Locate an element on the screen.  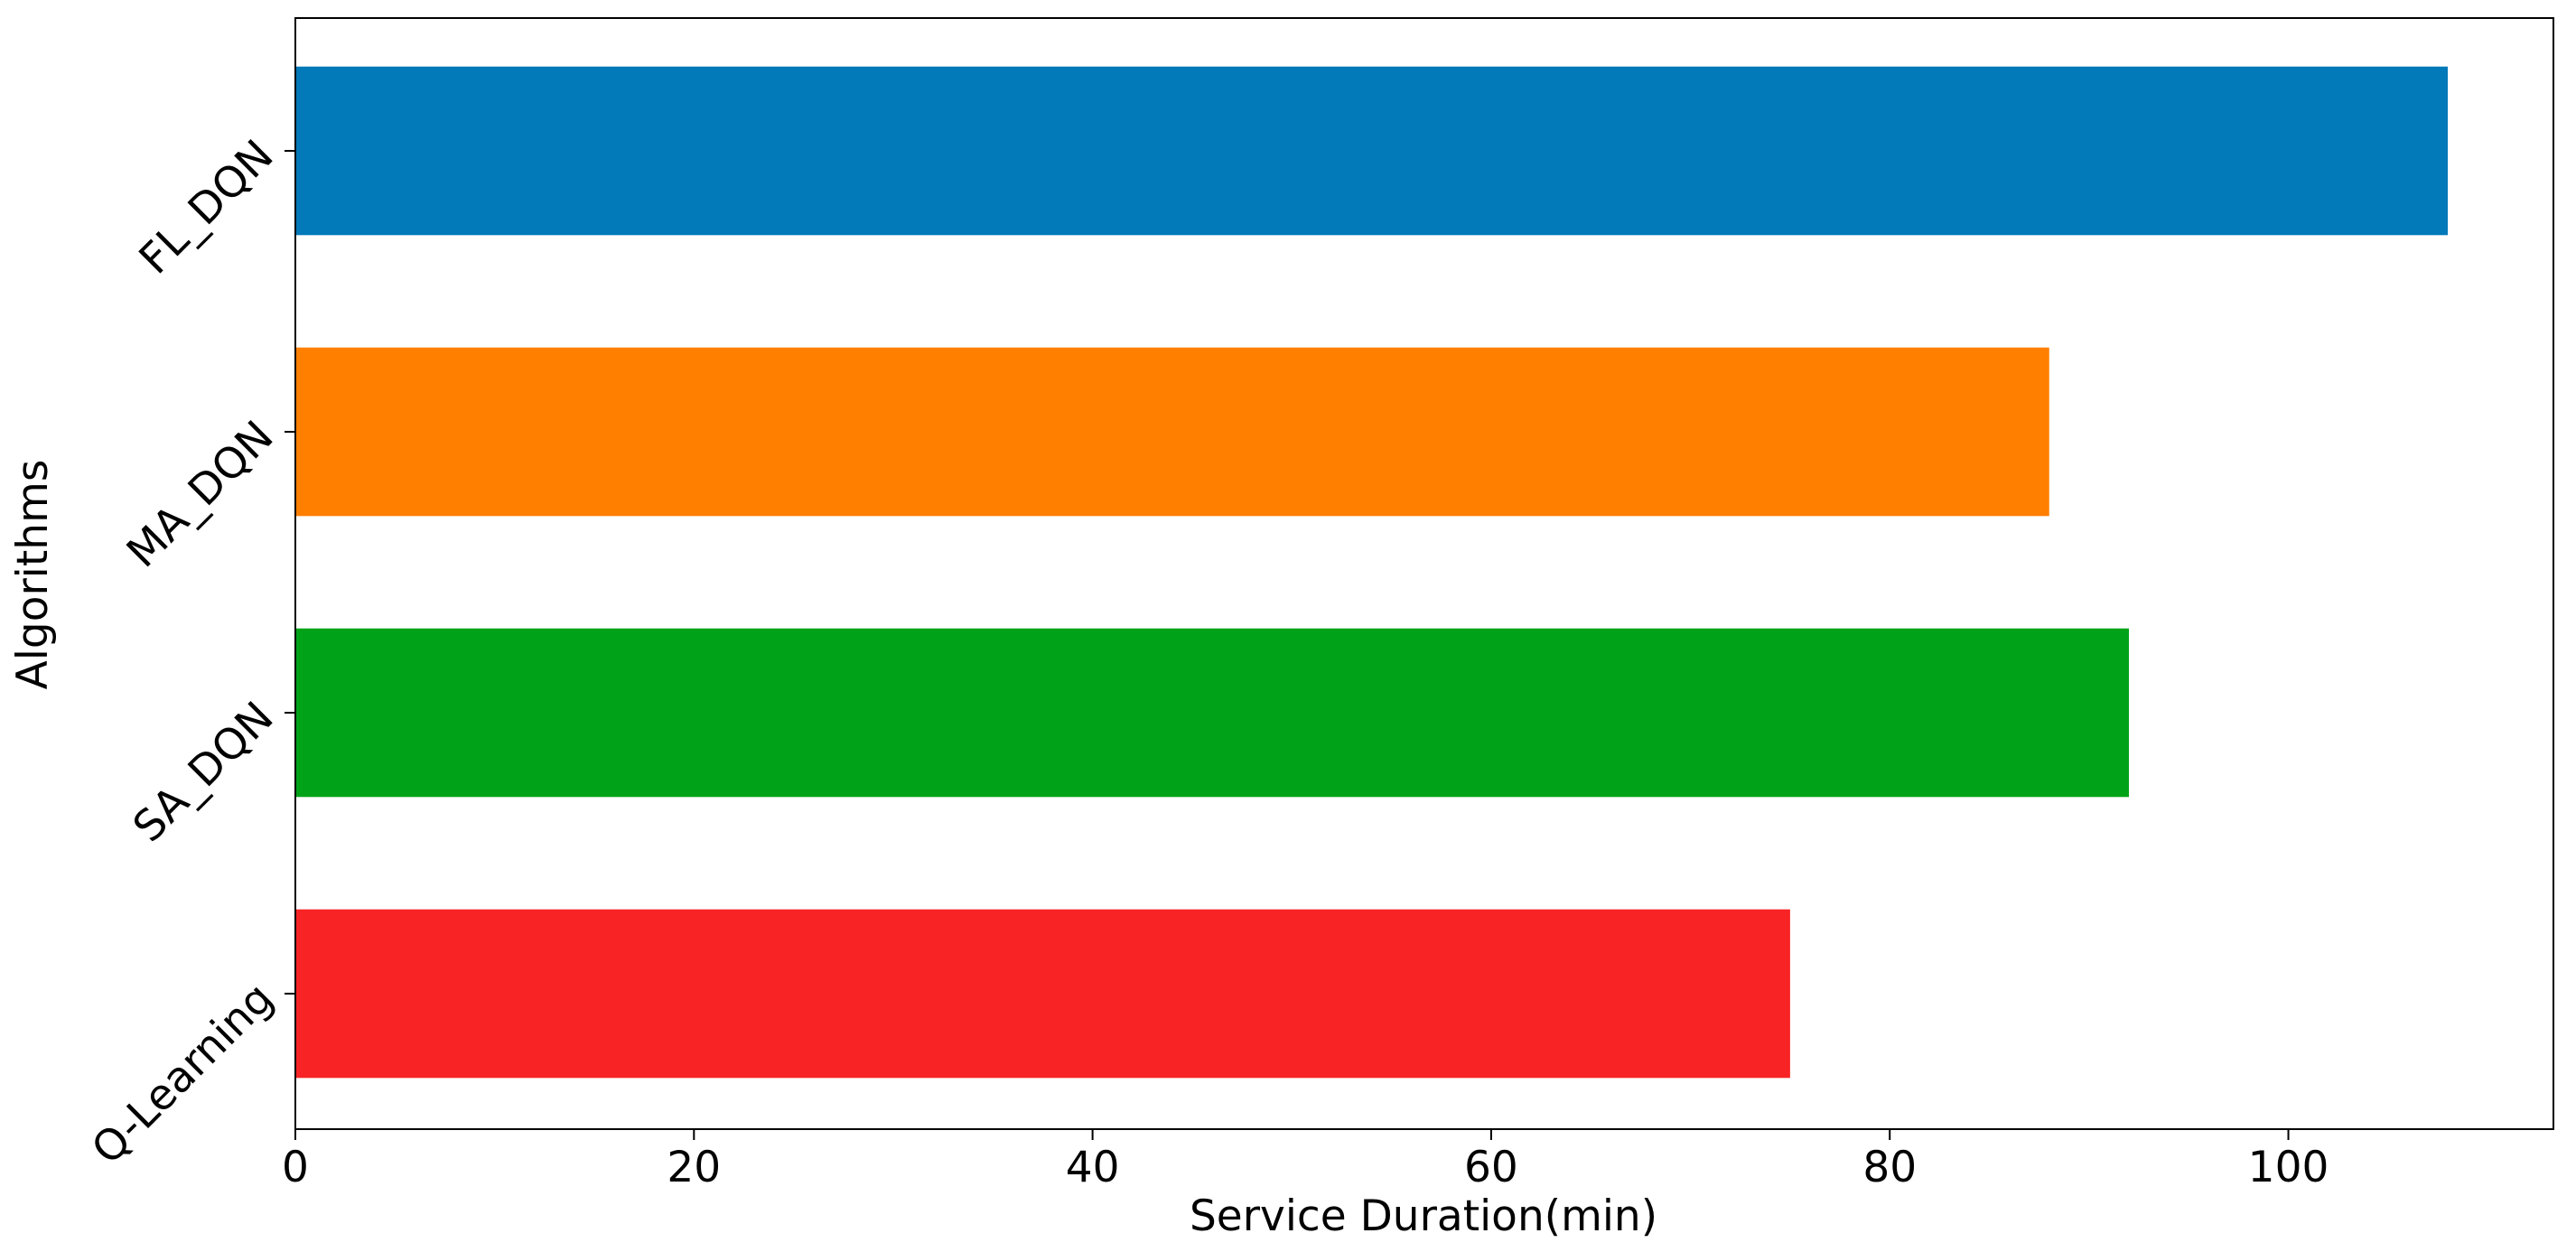
y-axis-label: Algorithms is located at coordinates (33, 575).